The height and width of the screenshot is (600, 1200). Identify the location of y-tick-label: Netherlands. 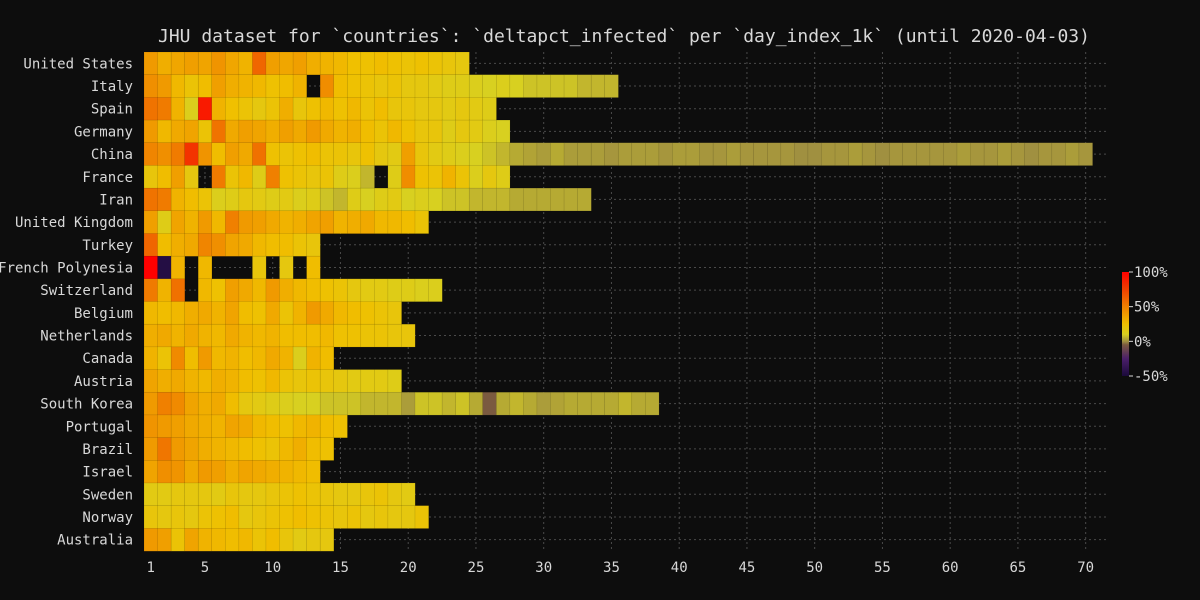
(86, 337).